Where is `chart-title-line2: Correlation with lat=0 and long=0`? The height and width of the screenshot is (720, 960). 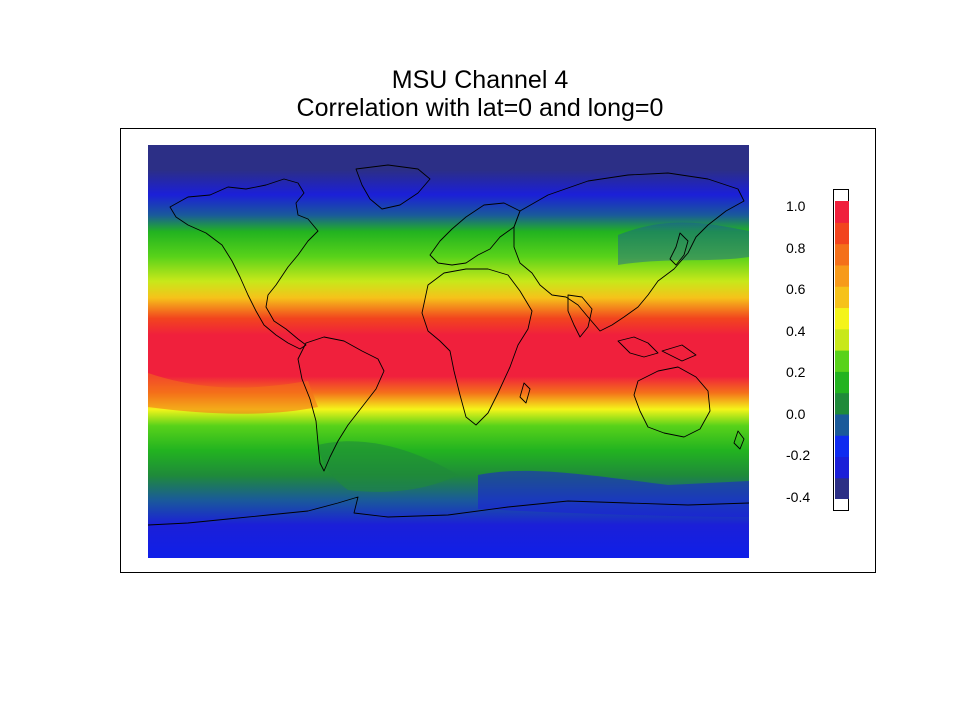
chart-title-line2: Correlation with lat=0 and long=0 is located at coordinates (480, 108).